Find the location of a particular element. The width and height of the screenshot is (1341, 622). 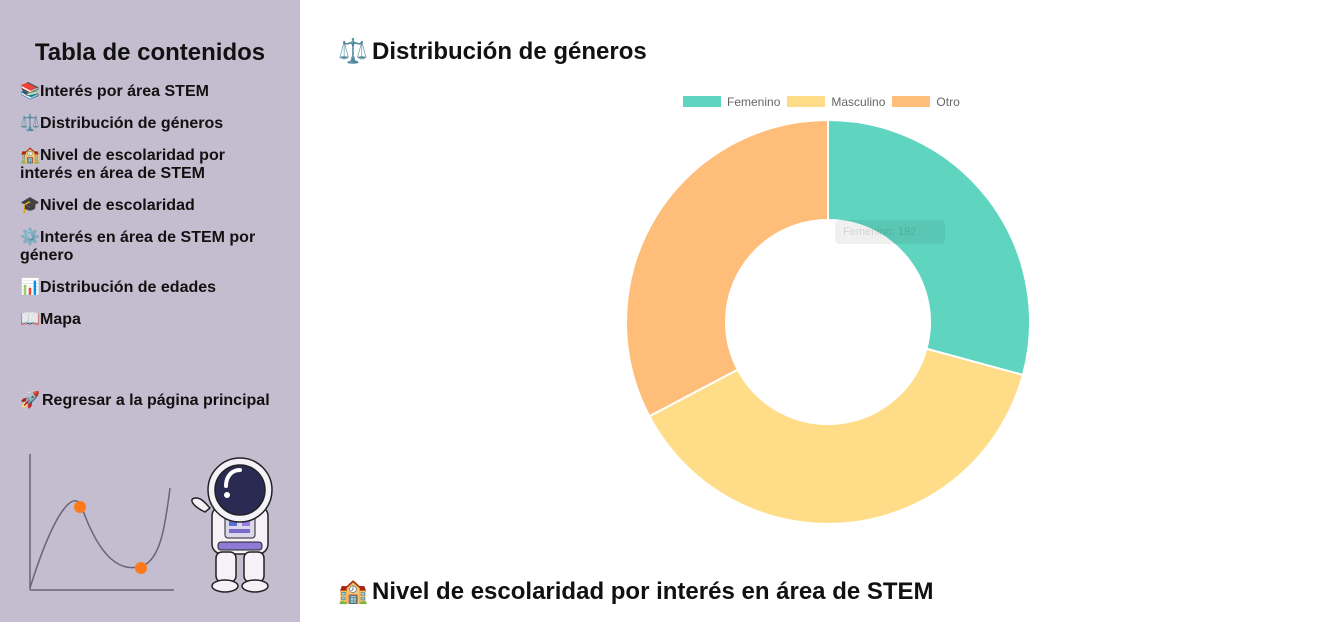

toc-item-label: Nivel de escolaridad is located at coordinates (117, 205).